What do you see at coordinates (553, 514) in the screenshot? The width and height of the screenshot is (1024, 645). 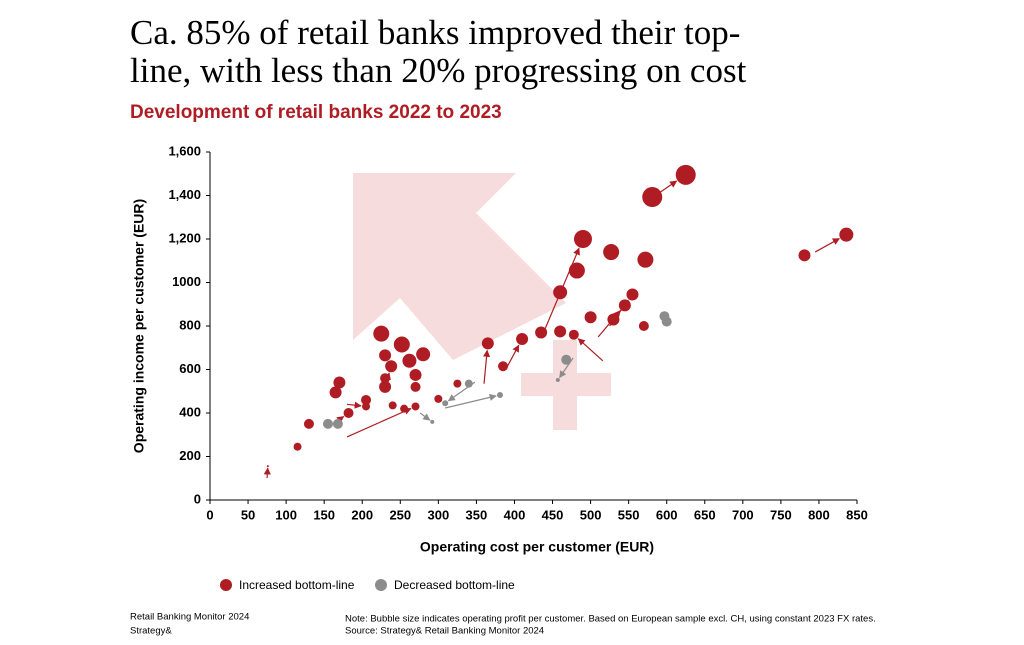 I see `x-tick-label: 450` at bounding box center [553, 514].